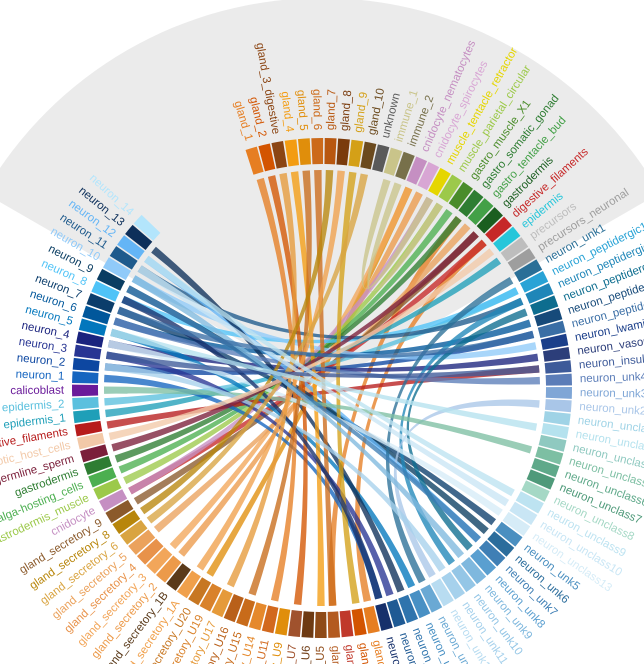 The width and height of the screenshot is (644, 664). I want to click on group-label-8: gland_9, so click(362, 112).